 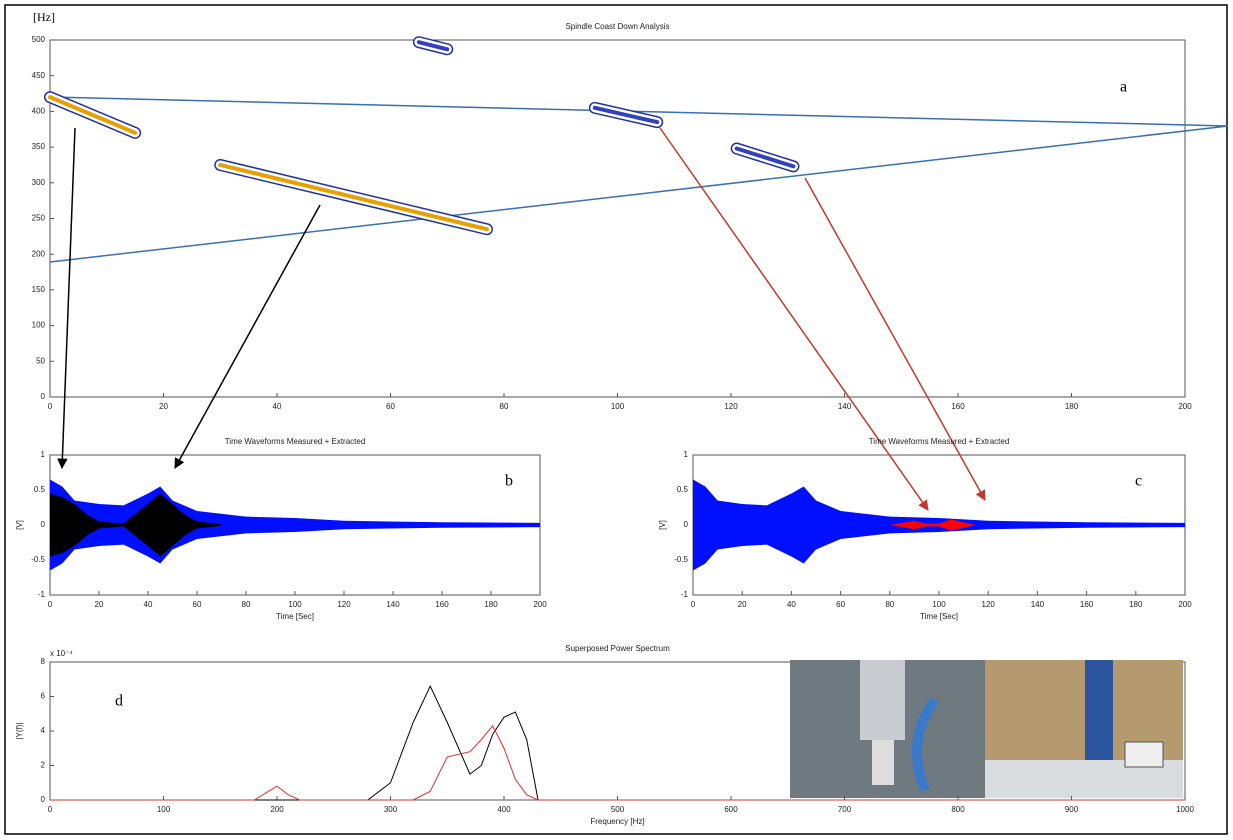 I want to click on y-tick-label: 150, so click(x=39, y=289).